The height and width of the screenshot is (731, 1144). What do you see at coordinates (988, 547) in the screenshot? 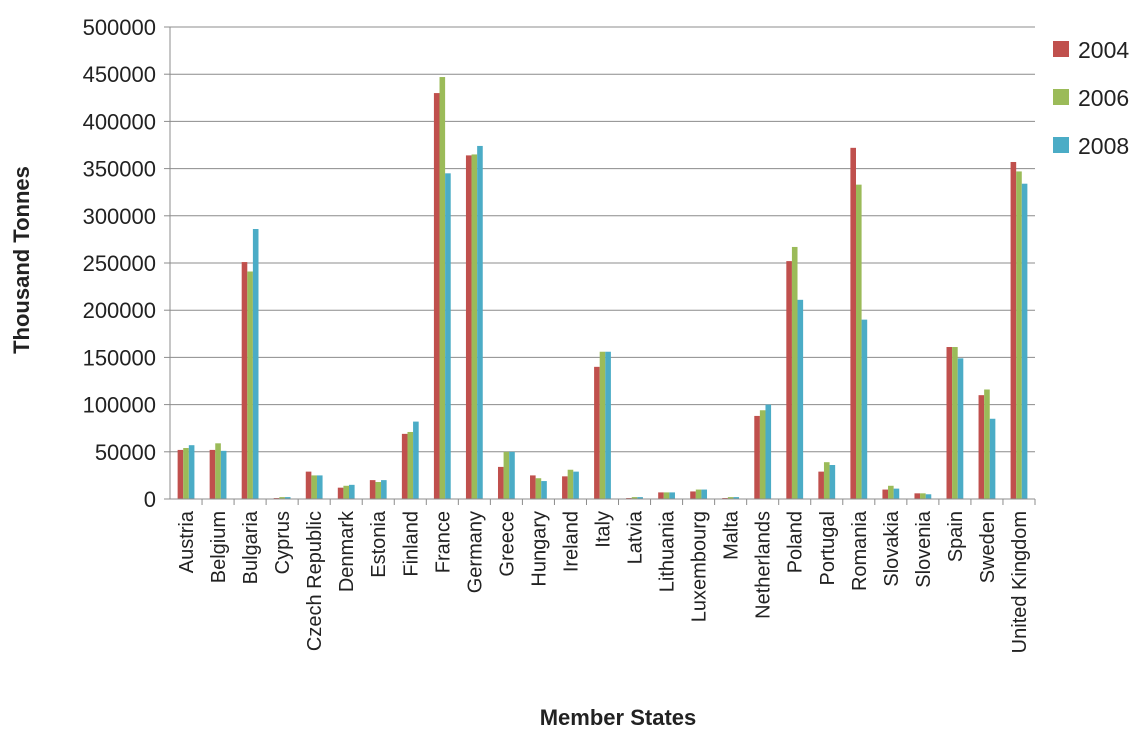
I see `x-tick-label: Sweden` at bounding box center [988, 547].